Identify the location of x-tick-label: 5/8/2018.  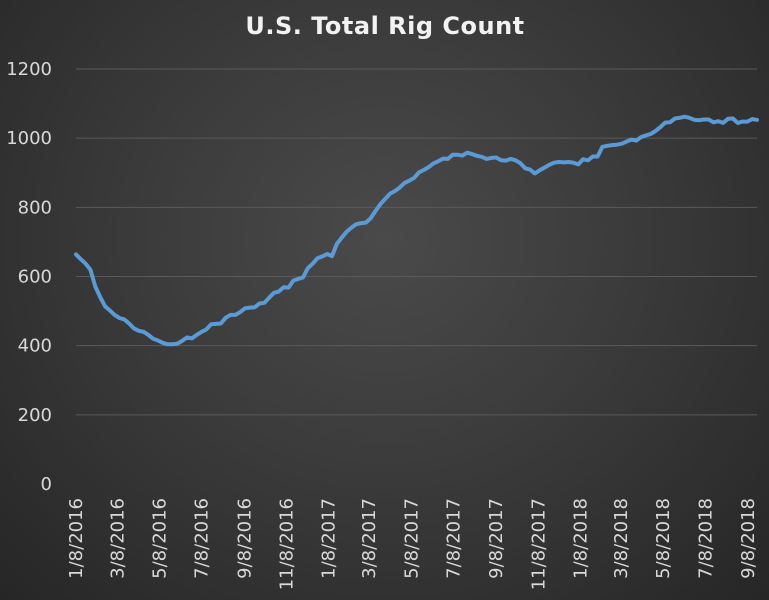
(663, 538).